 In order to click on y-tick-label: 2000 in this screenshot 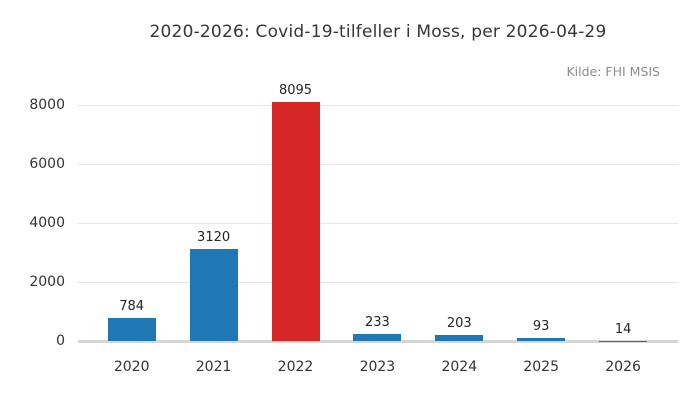, I will do `click(47, 282)`.